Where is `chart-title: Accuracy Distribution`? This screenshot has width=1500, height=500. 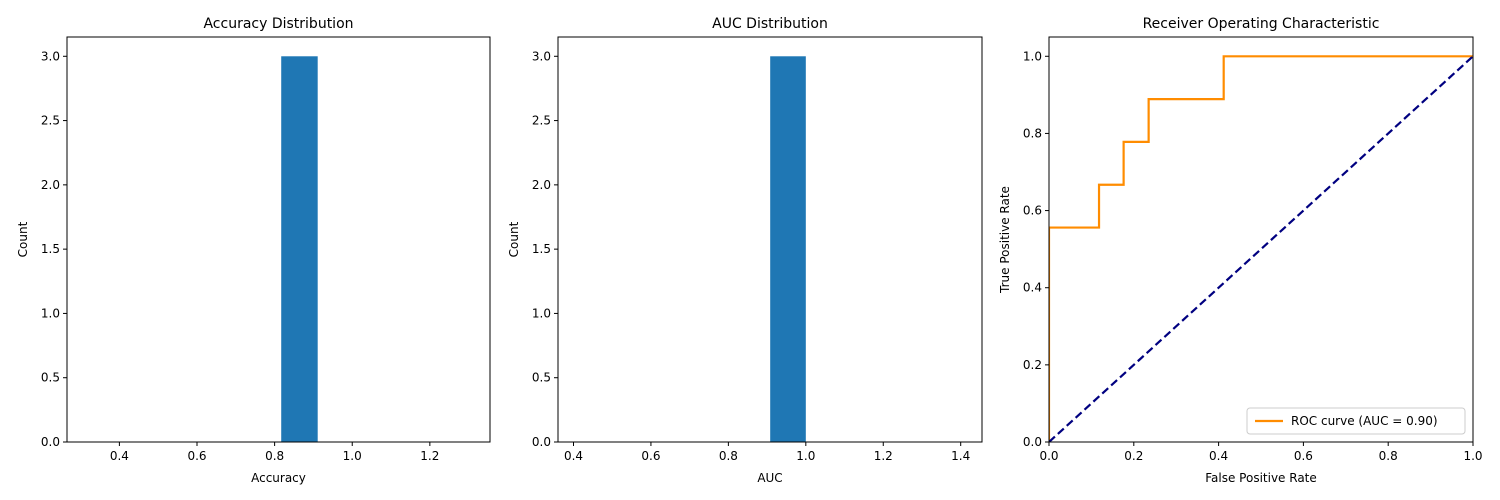
chart-title: Accuracy Distribution is located at coordinates (278, 24).